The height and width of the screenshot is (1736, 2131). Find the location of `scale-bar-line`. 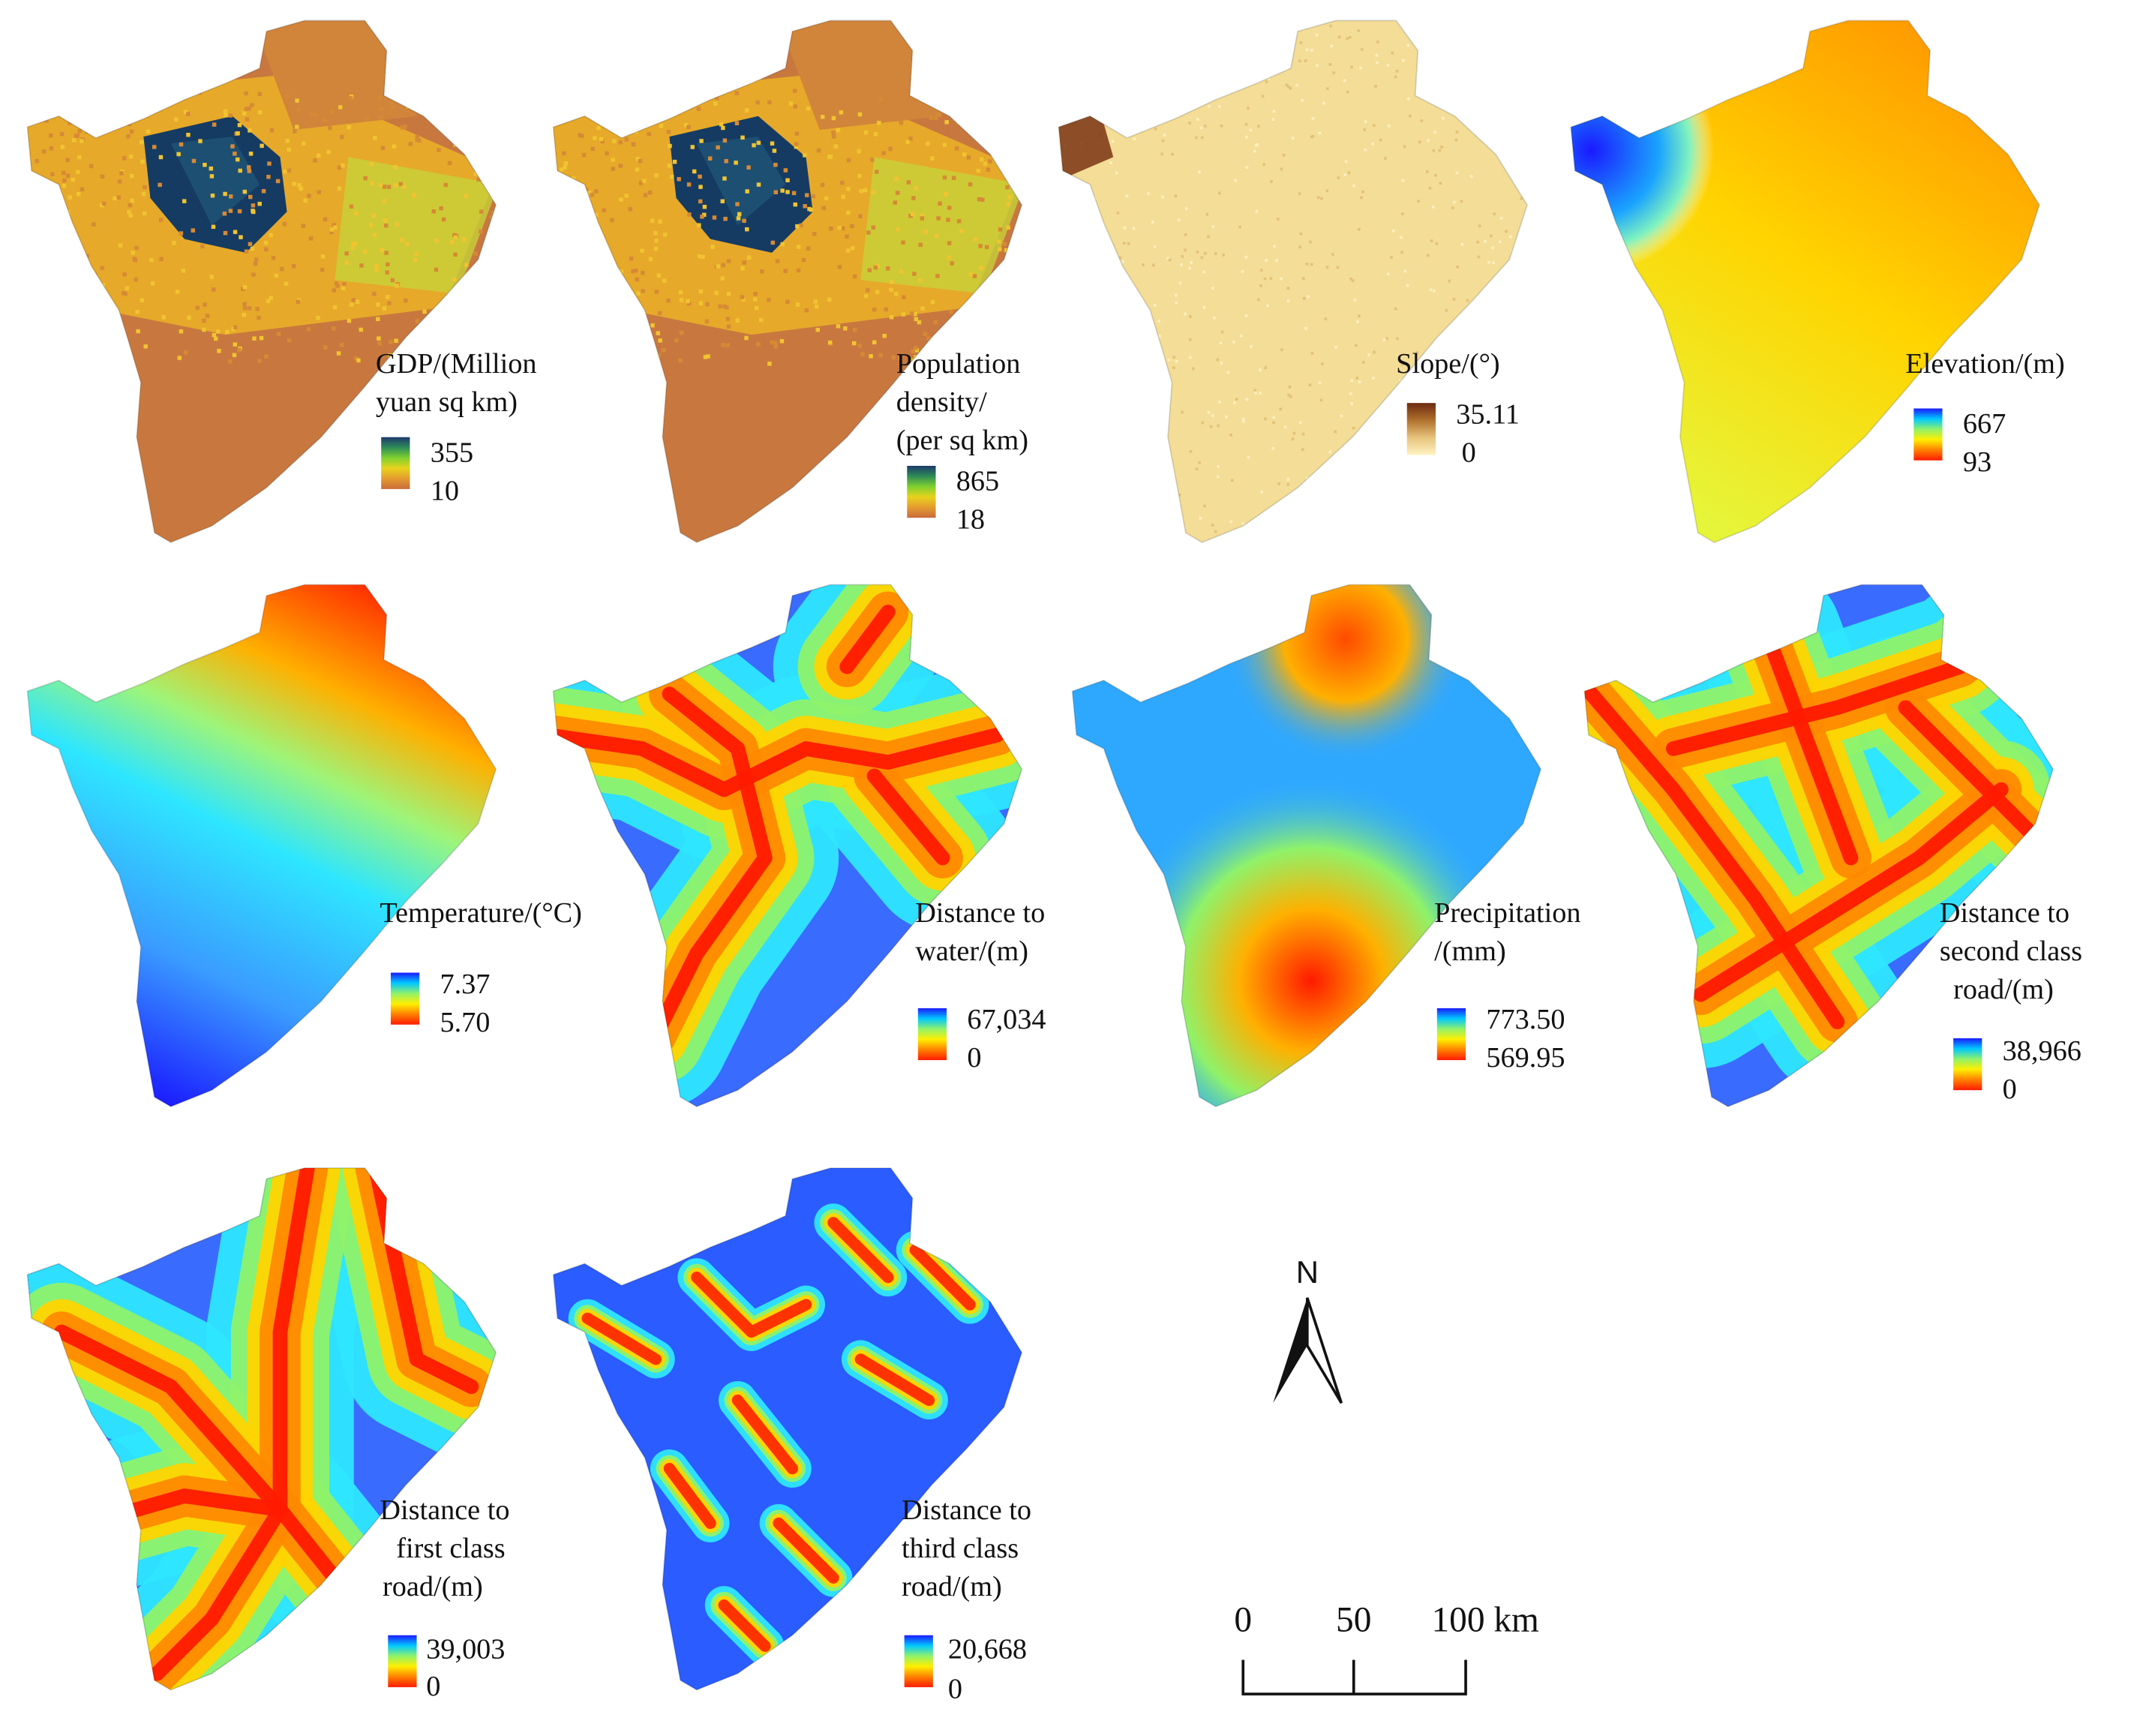

scale-bar-line is located at coordinates (1354, 1677).